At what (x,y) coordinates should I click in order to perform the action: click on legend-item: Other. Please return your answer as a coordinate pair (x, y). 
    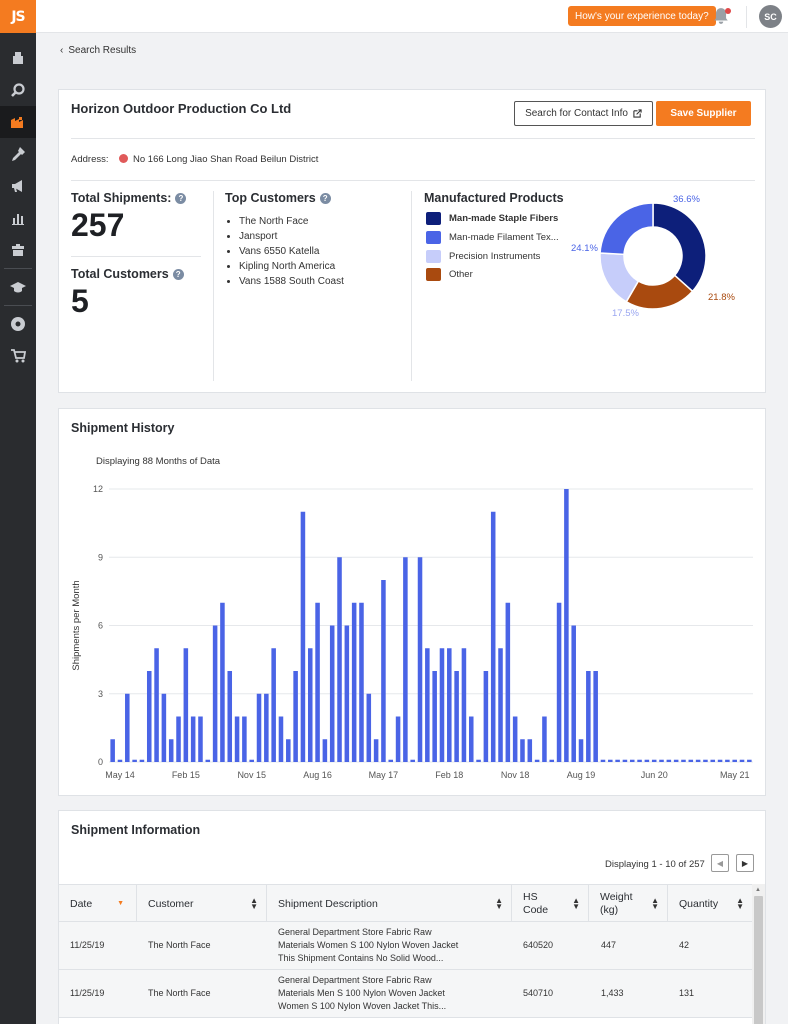
    Looking at the image, I should click on (449, 274).